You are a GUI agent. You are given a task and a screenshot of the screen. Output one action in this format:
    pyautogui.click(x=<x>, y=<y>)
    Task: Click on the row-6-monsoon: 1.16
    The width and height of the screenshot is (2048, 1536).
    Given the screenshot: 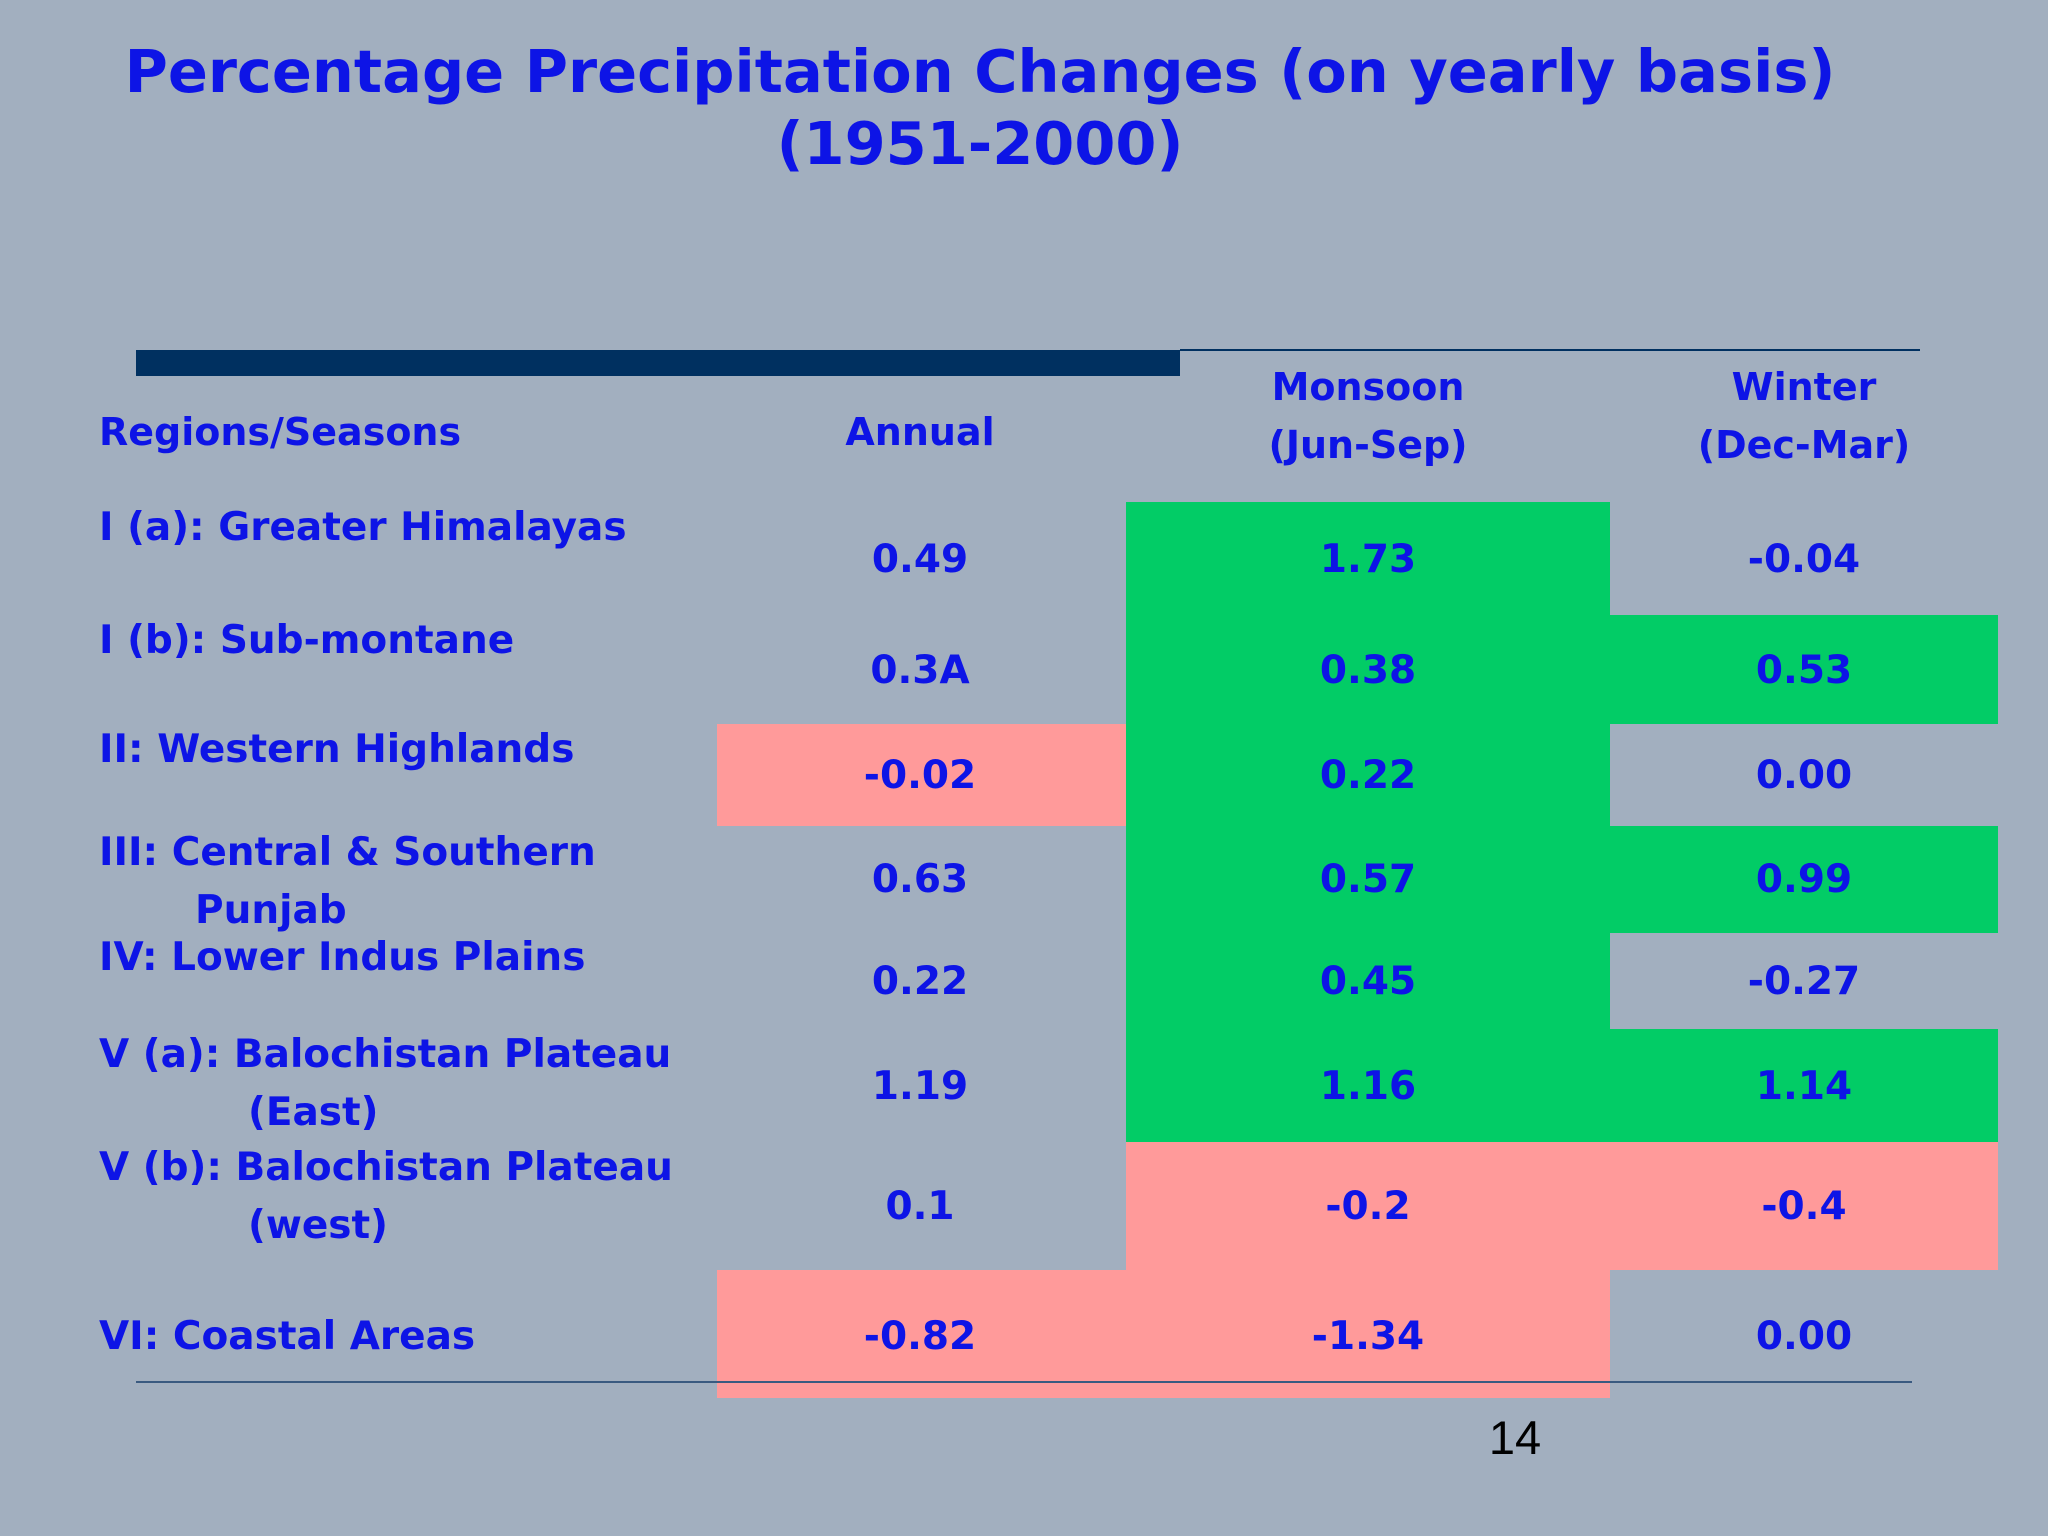 What is the action you would take?
    pyautogui.click(x=1368, y=1086)
    